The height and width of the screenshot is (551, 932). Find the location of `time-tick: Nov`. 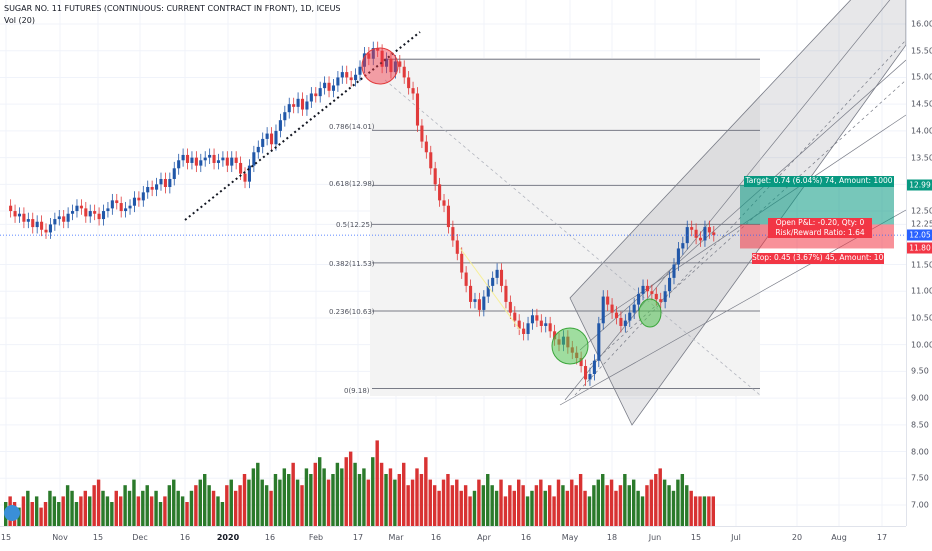

time-tick: Nov is located at coordinates (60, 537).